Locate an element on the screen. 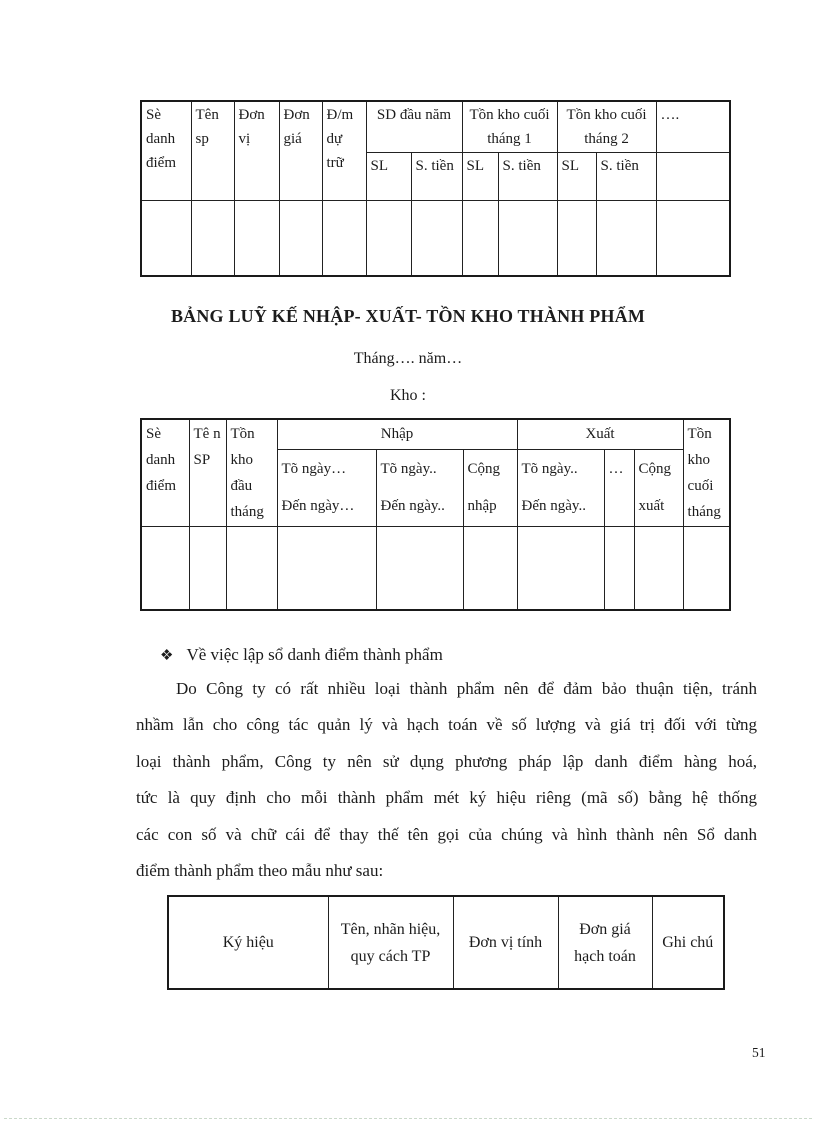 This screenshot has height=1123, width=816. t1-header-so-danh-diem: Sè danh điểm is located at coordinates (166, 150).